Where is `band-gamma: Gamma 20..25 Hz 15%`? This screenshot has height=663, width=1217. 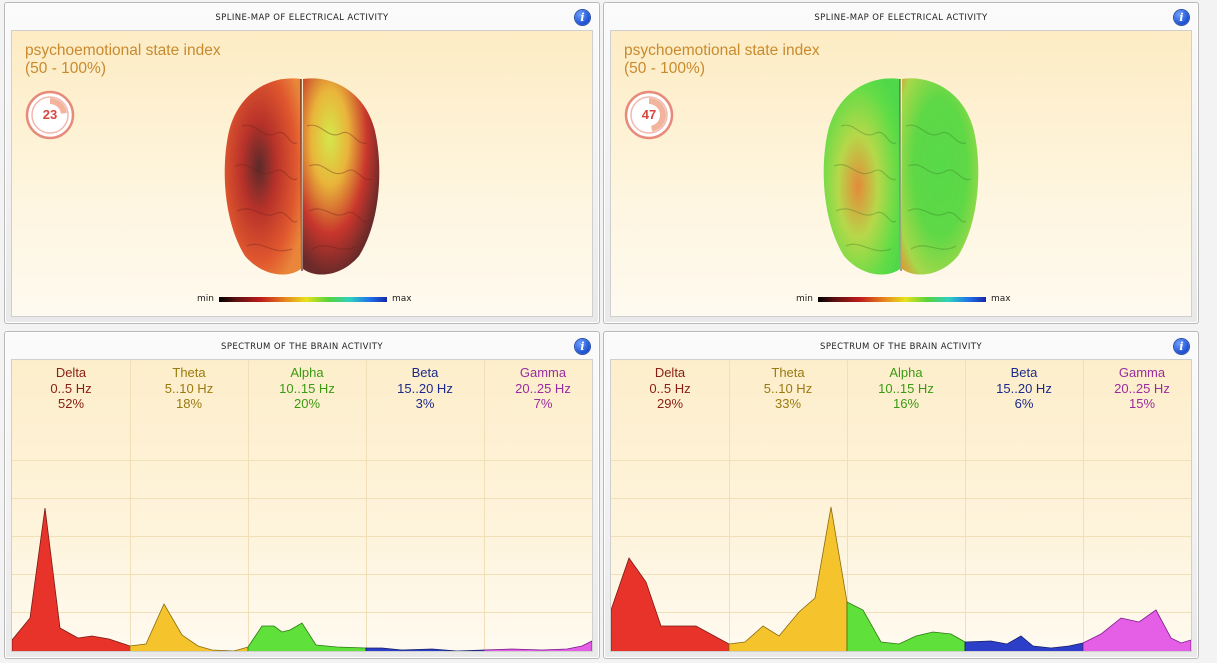
band-gamma: Gamma 20..25 Hz 15% is located at coordinates (1137, 386).